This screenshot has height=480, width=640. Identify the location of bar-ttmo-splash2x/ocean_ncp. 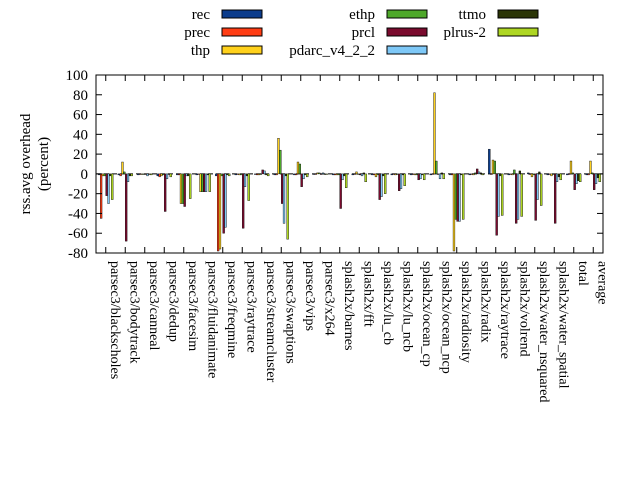
(442, 173).